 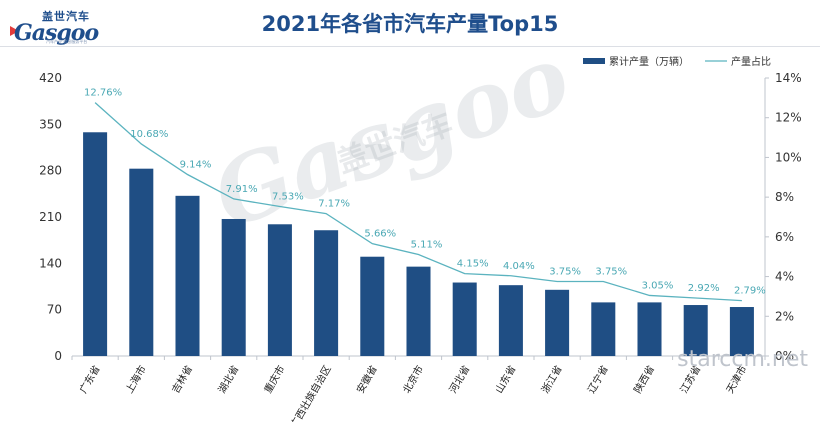 What do you see at coordinates (149, 134) in the screenshot?
I see `share-data-label: 10.68%` at bounding box center [149, 134].